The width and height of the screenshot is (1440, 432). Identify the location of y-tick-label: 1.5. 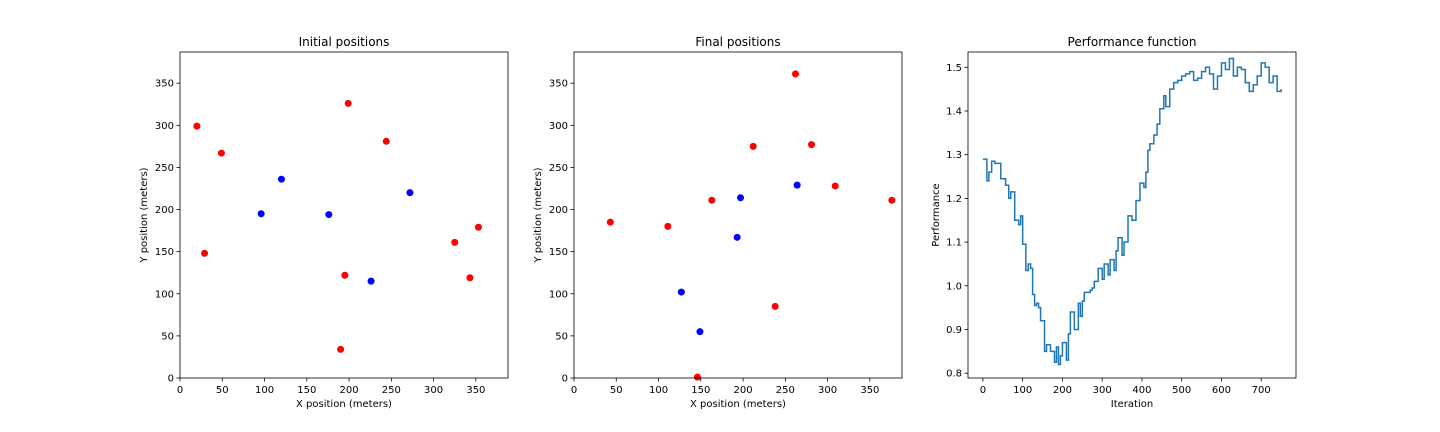
(954, 68).